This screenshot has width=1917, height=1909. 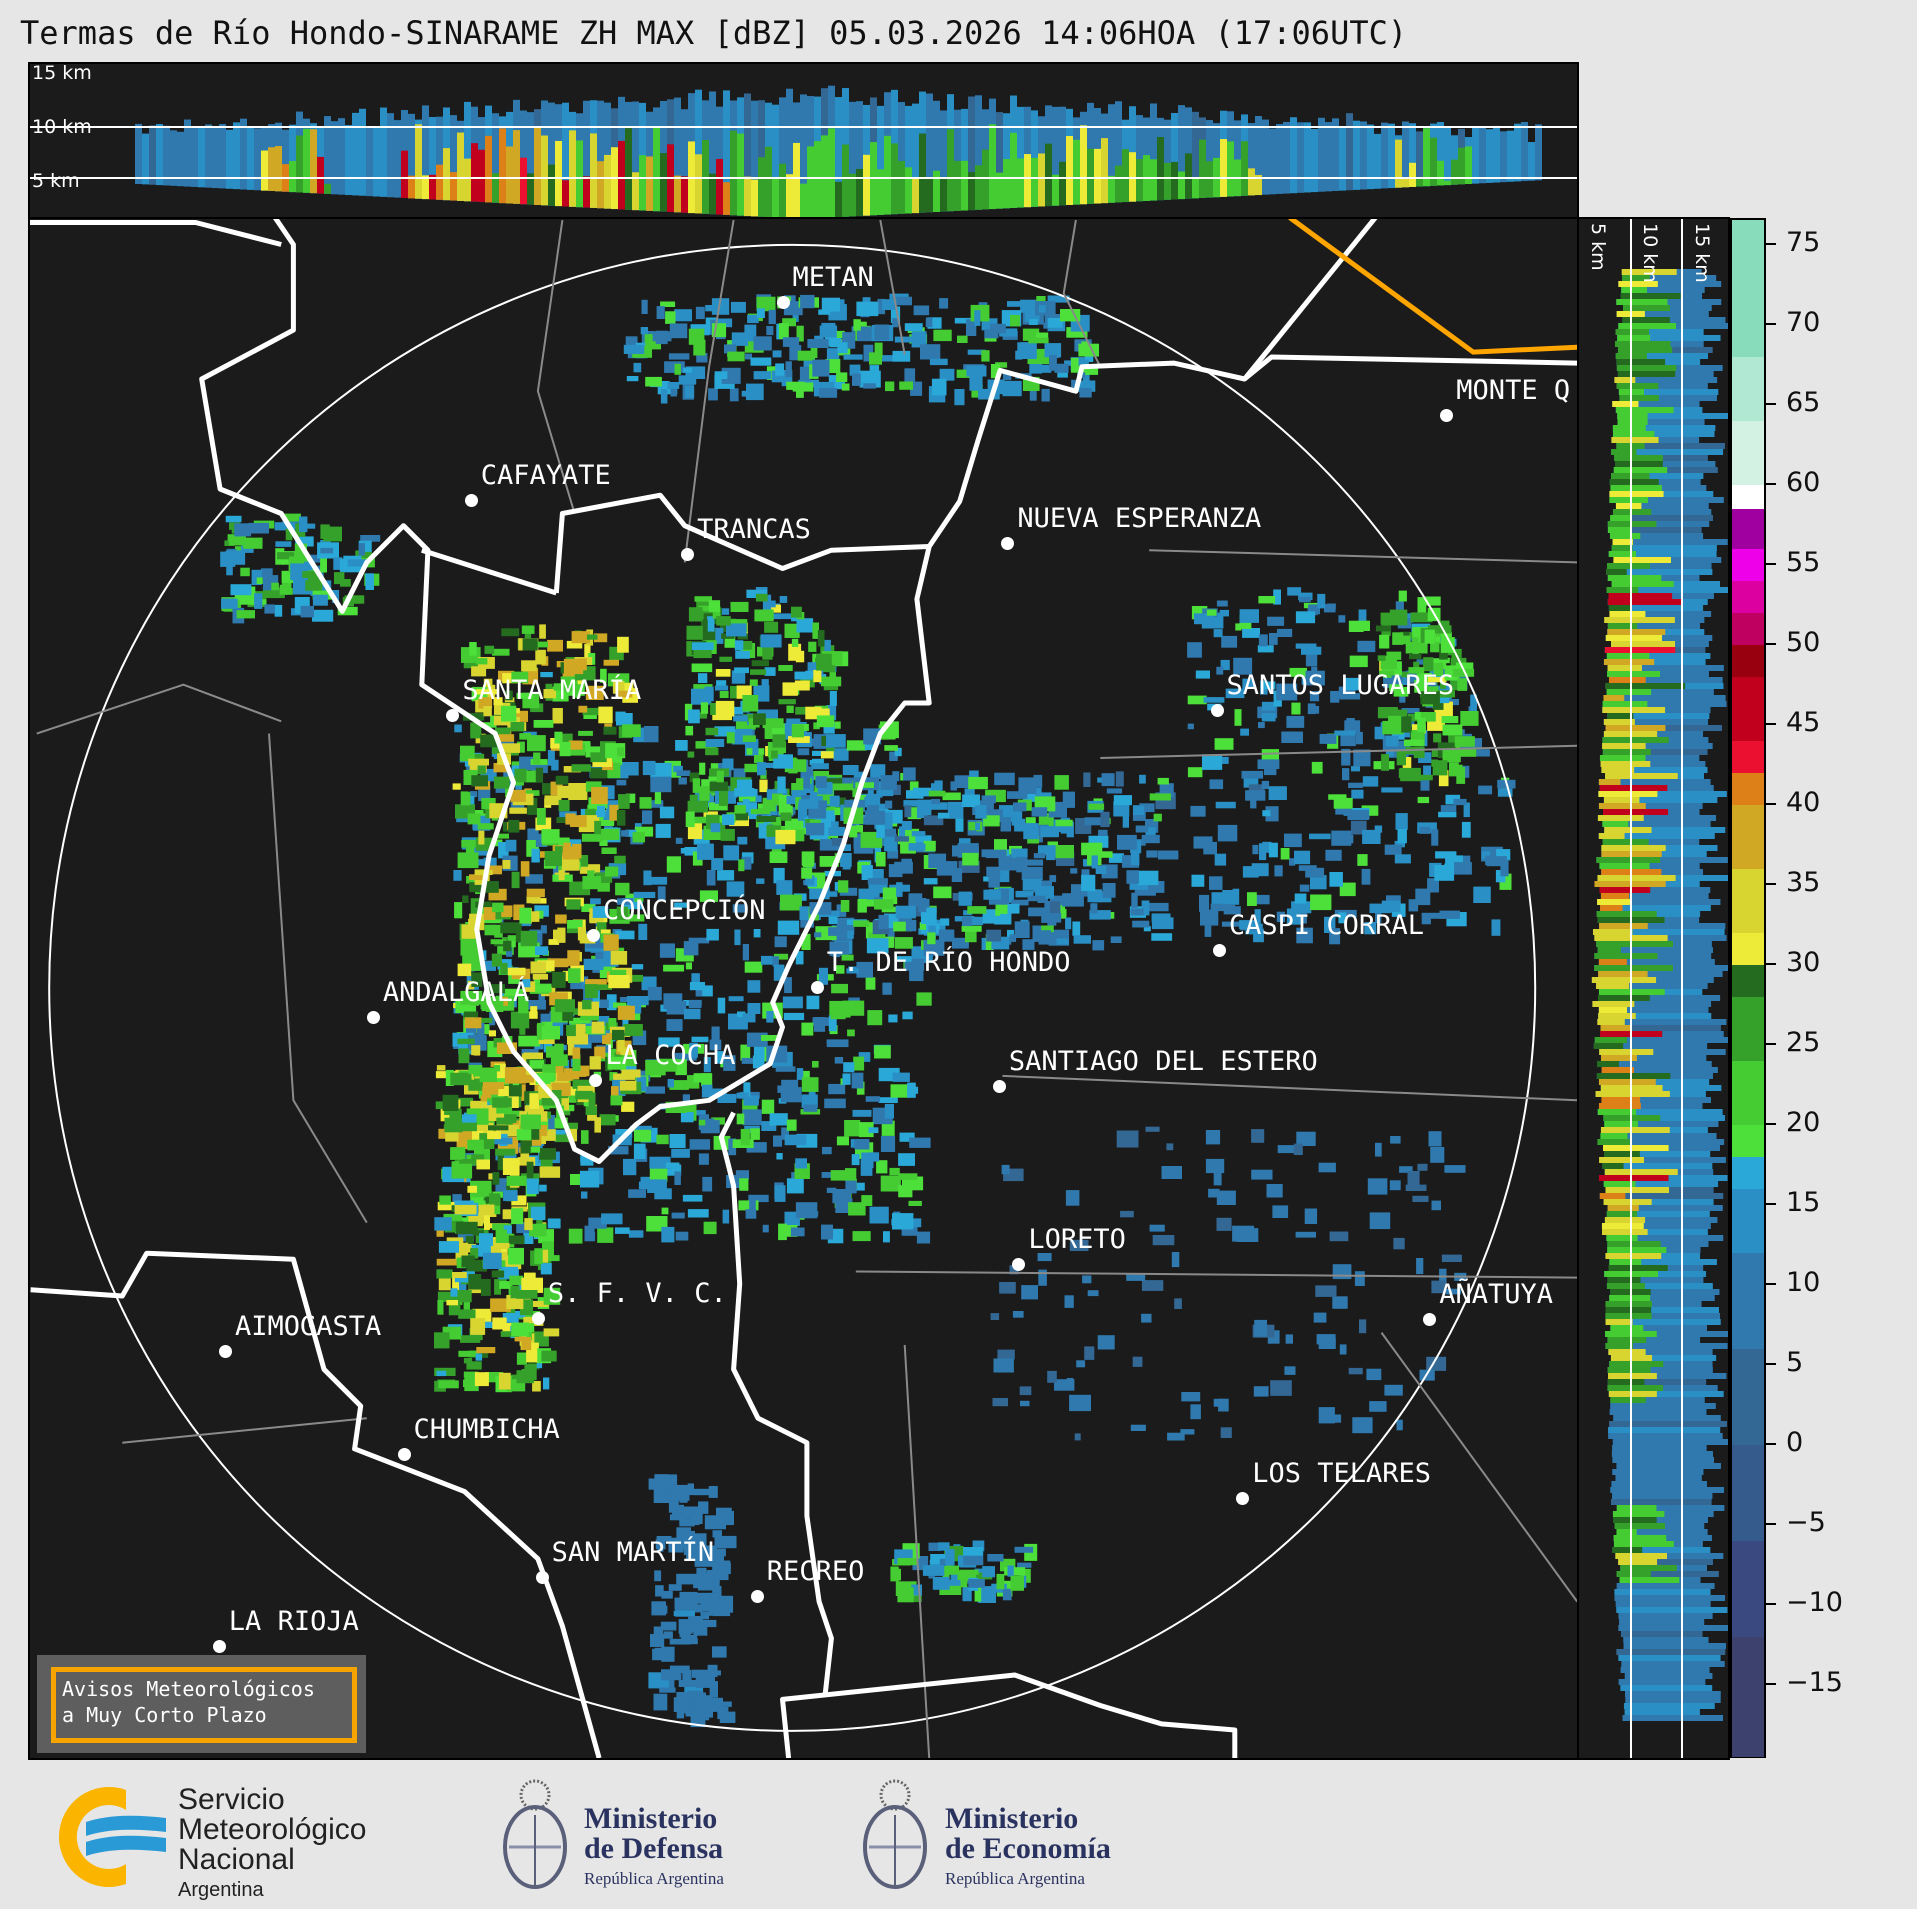 What do you see at coordinates (1012, 1818) in the screenshot?
I see `economia-line1: Ministerio` at bounding box center [1012, 1818].